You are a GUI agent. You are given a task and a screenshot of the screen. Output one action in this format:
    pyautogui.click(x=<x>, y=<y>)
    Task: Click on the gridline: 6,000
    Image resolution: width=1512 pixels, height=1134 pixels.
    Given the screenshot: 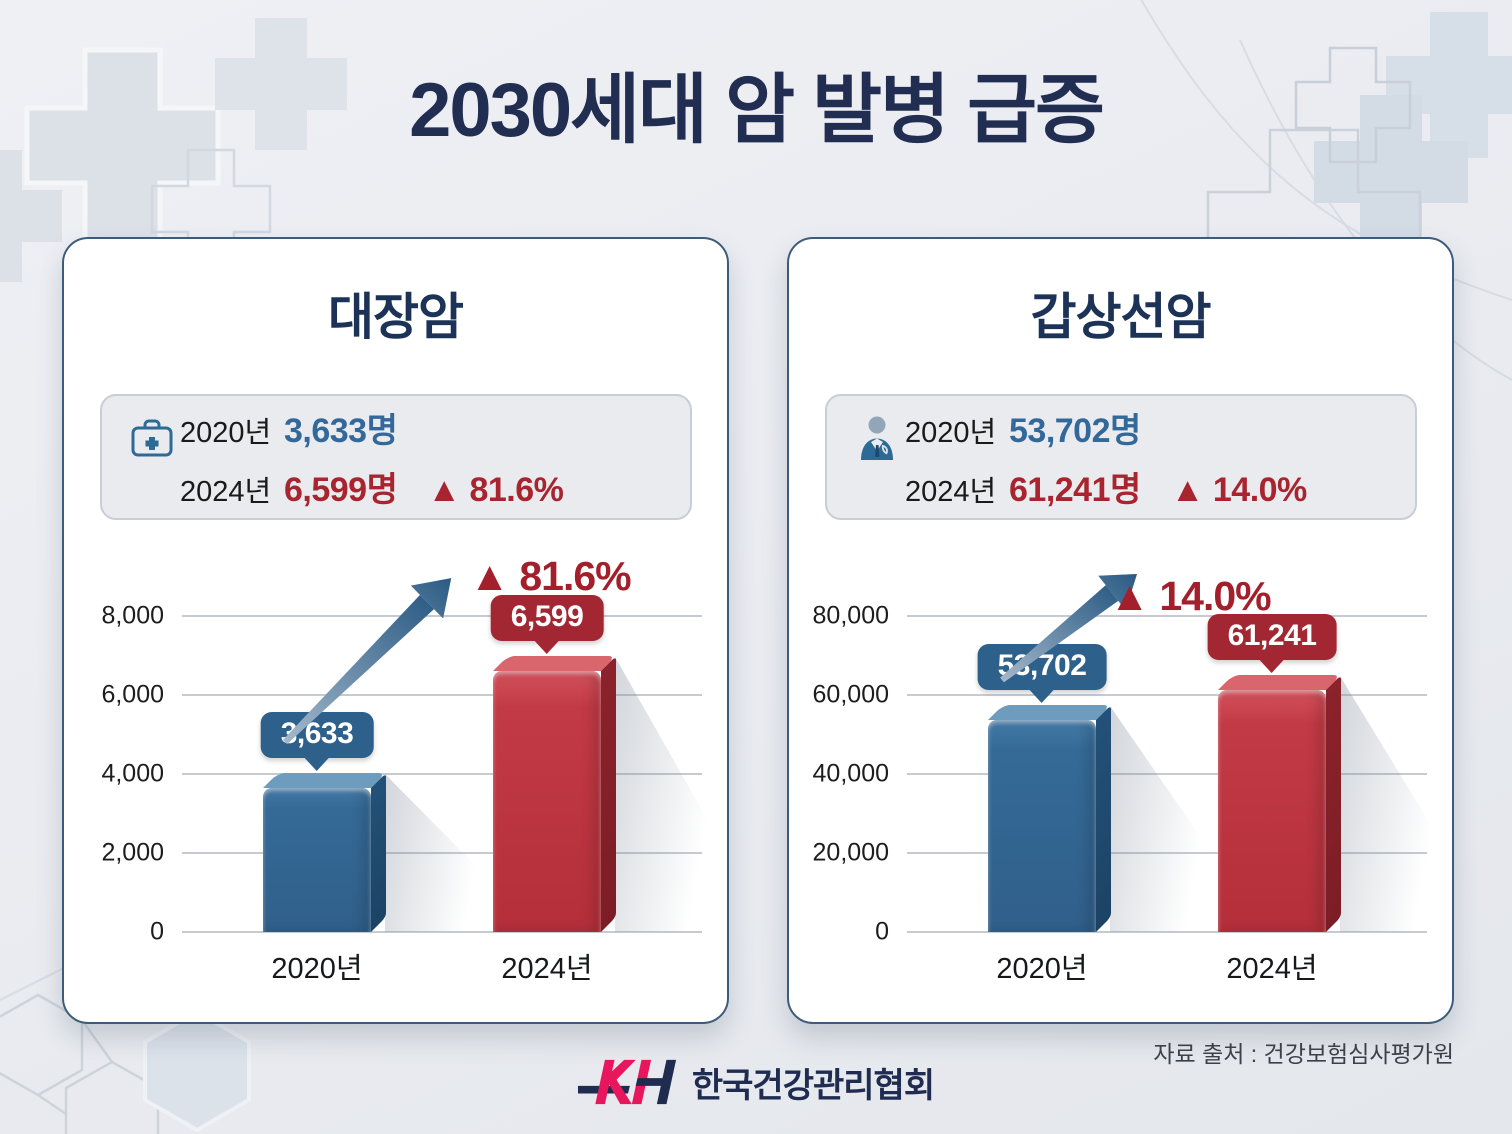 What is the action you would take?
    pyautogui.click(x=401, y=695)
    